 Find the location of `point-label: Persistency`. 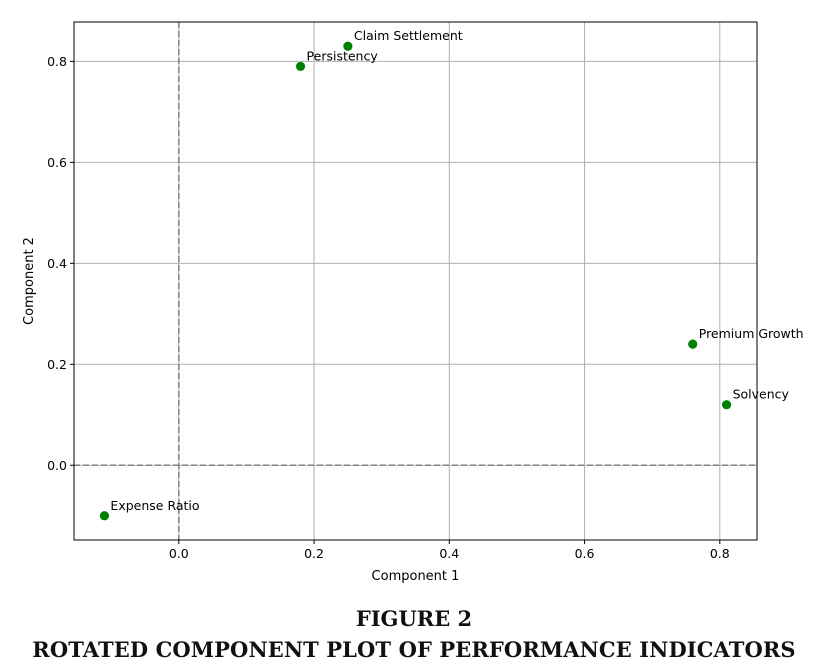

point-label: Persistency is located at coordinates (343, 55).